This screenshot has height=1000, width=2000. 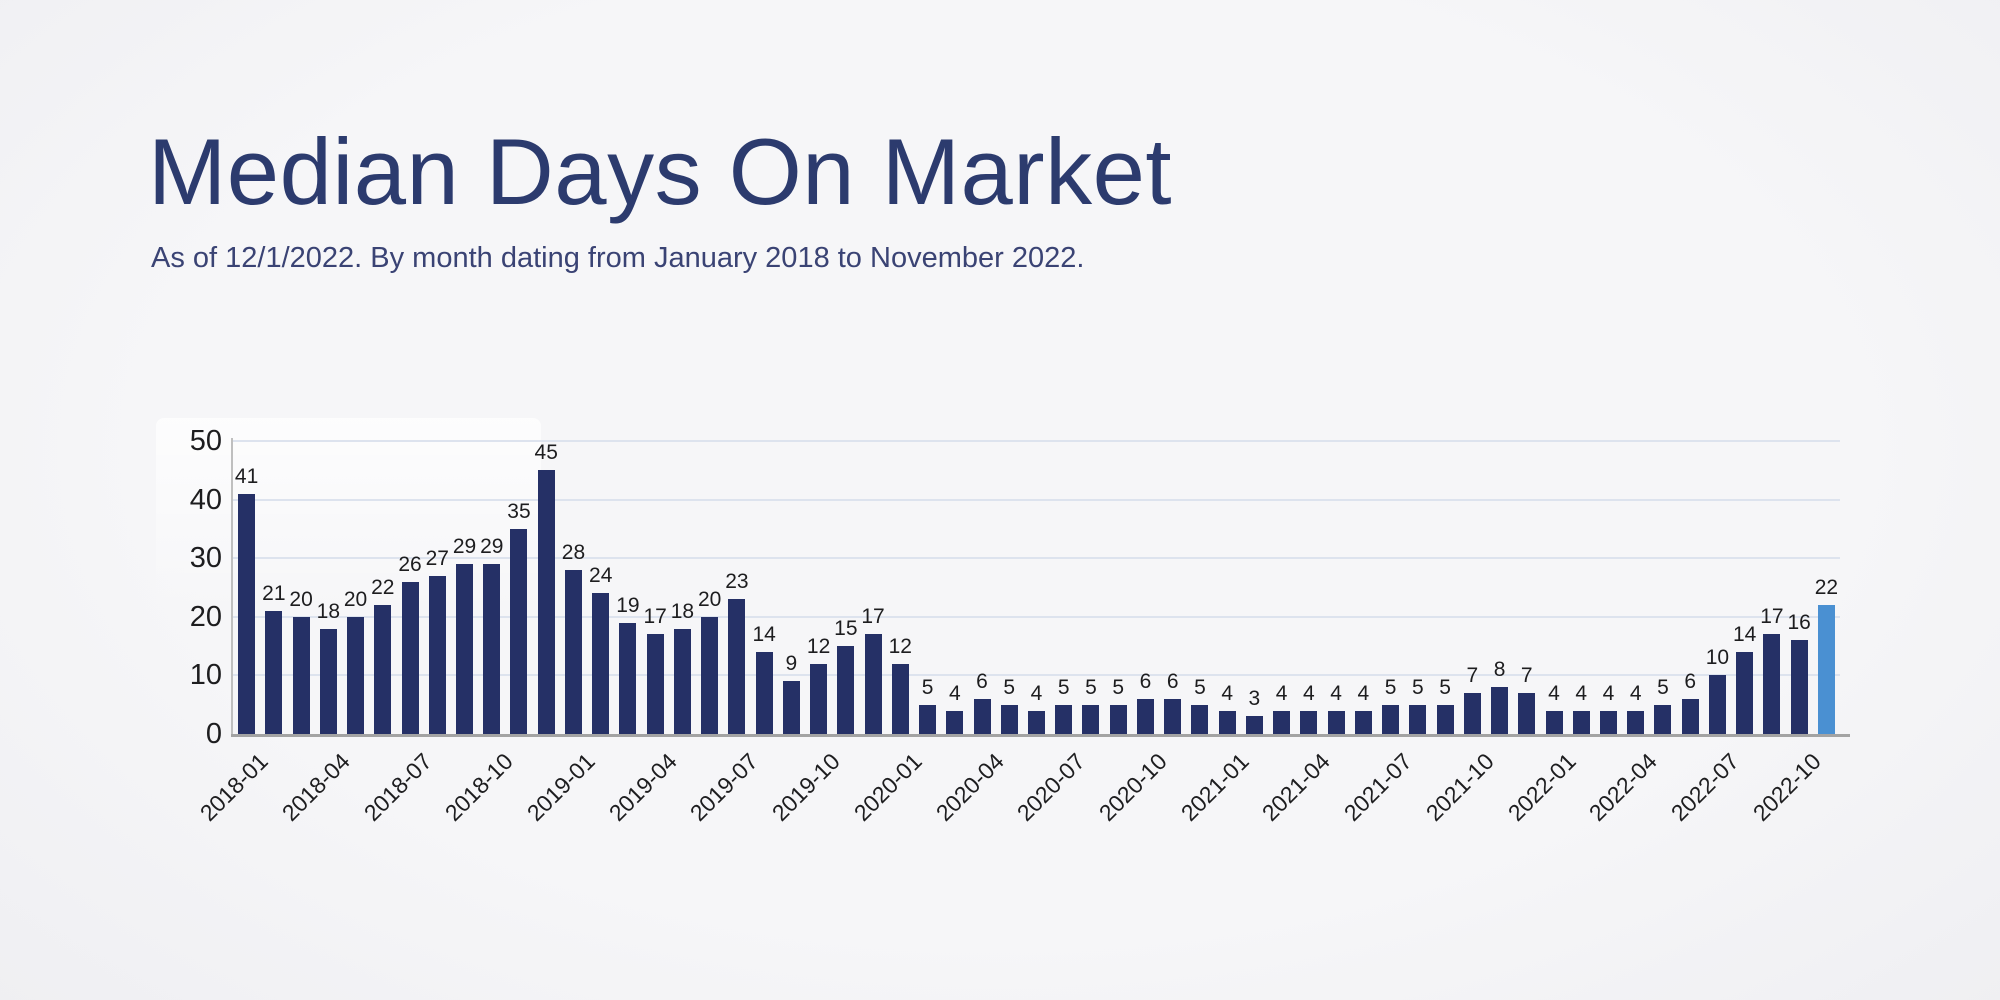 I want to click on x-tick-label: 2018-10, so click(x=479, y=787).